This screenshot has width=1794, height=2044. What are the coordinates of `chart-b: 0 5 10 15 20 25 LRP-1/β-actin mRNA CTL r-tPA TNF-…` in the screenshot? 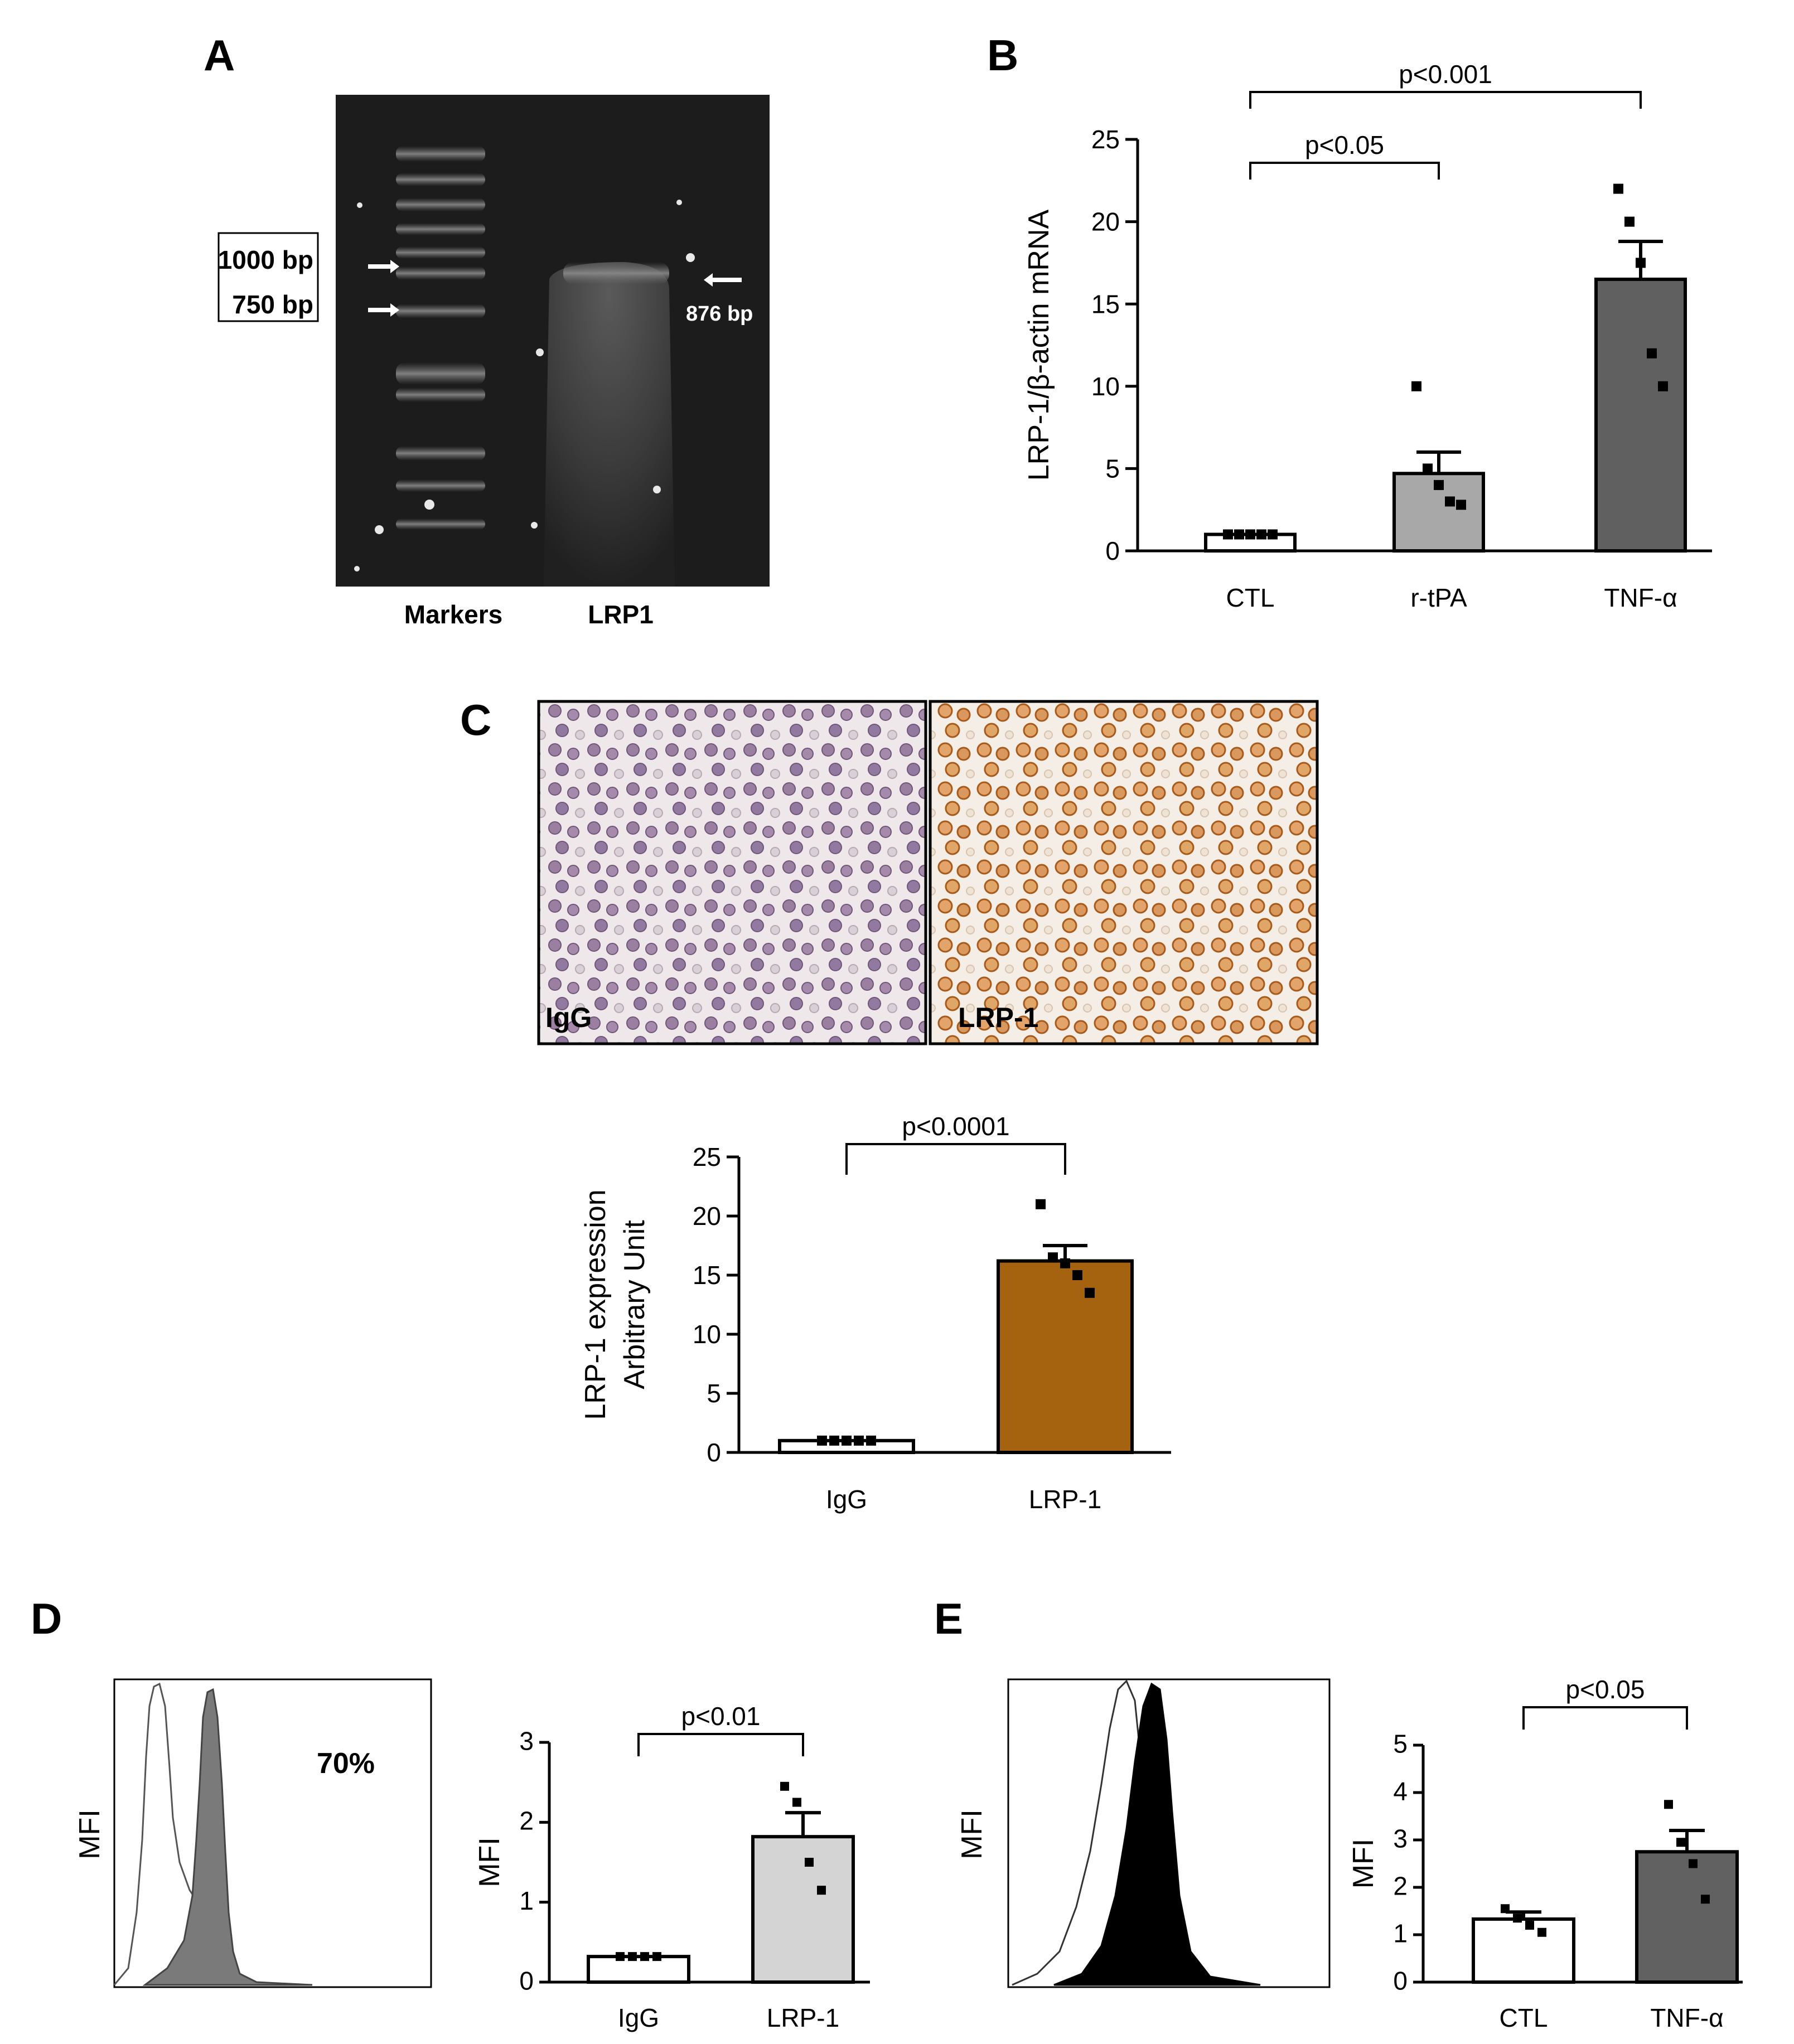 It's located at (1367, 336).